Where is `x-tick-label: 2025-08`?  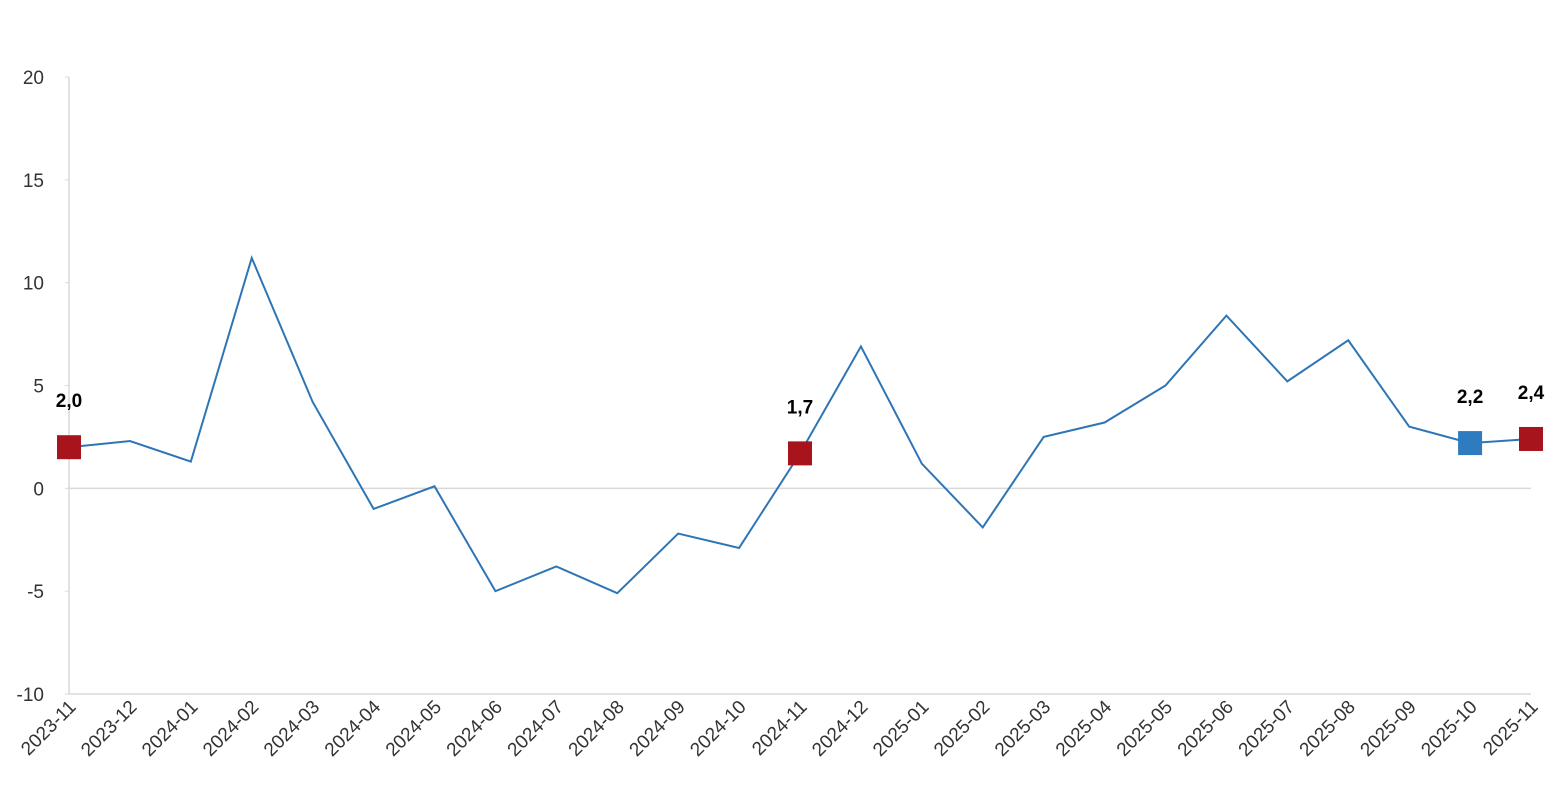
x-tick-label: 2025-08 is located at coordinates (1328, 729).